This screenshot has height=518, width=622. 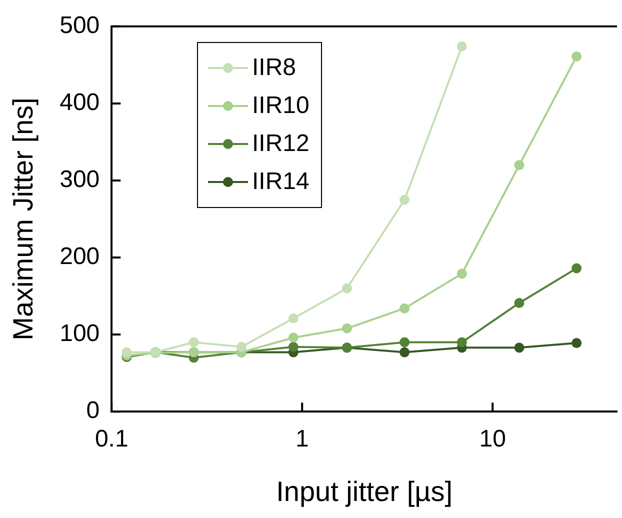 I want to click on y-axis-title: Maximum Jitter [ns], so click(x=23, y=219).